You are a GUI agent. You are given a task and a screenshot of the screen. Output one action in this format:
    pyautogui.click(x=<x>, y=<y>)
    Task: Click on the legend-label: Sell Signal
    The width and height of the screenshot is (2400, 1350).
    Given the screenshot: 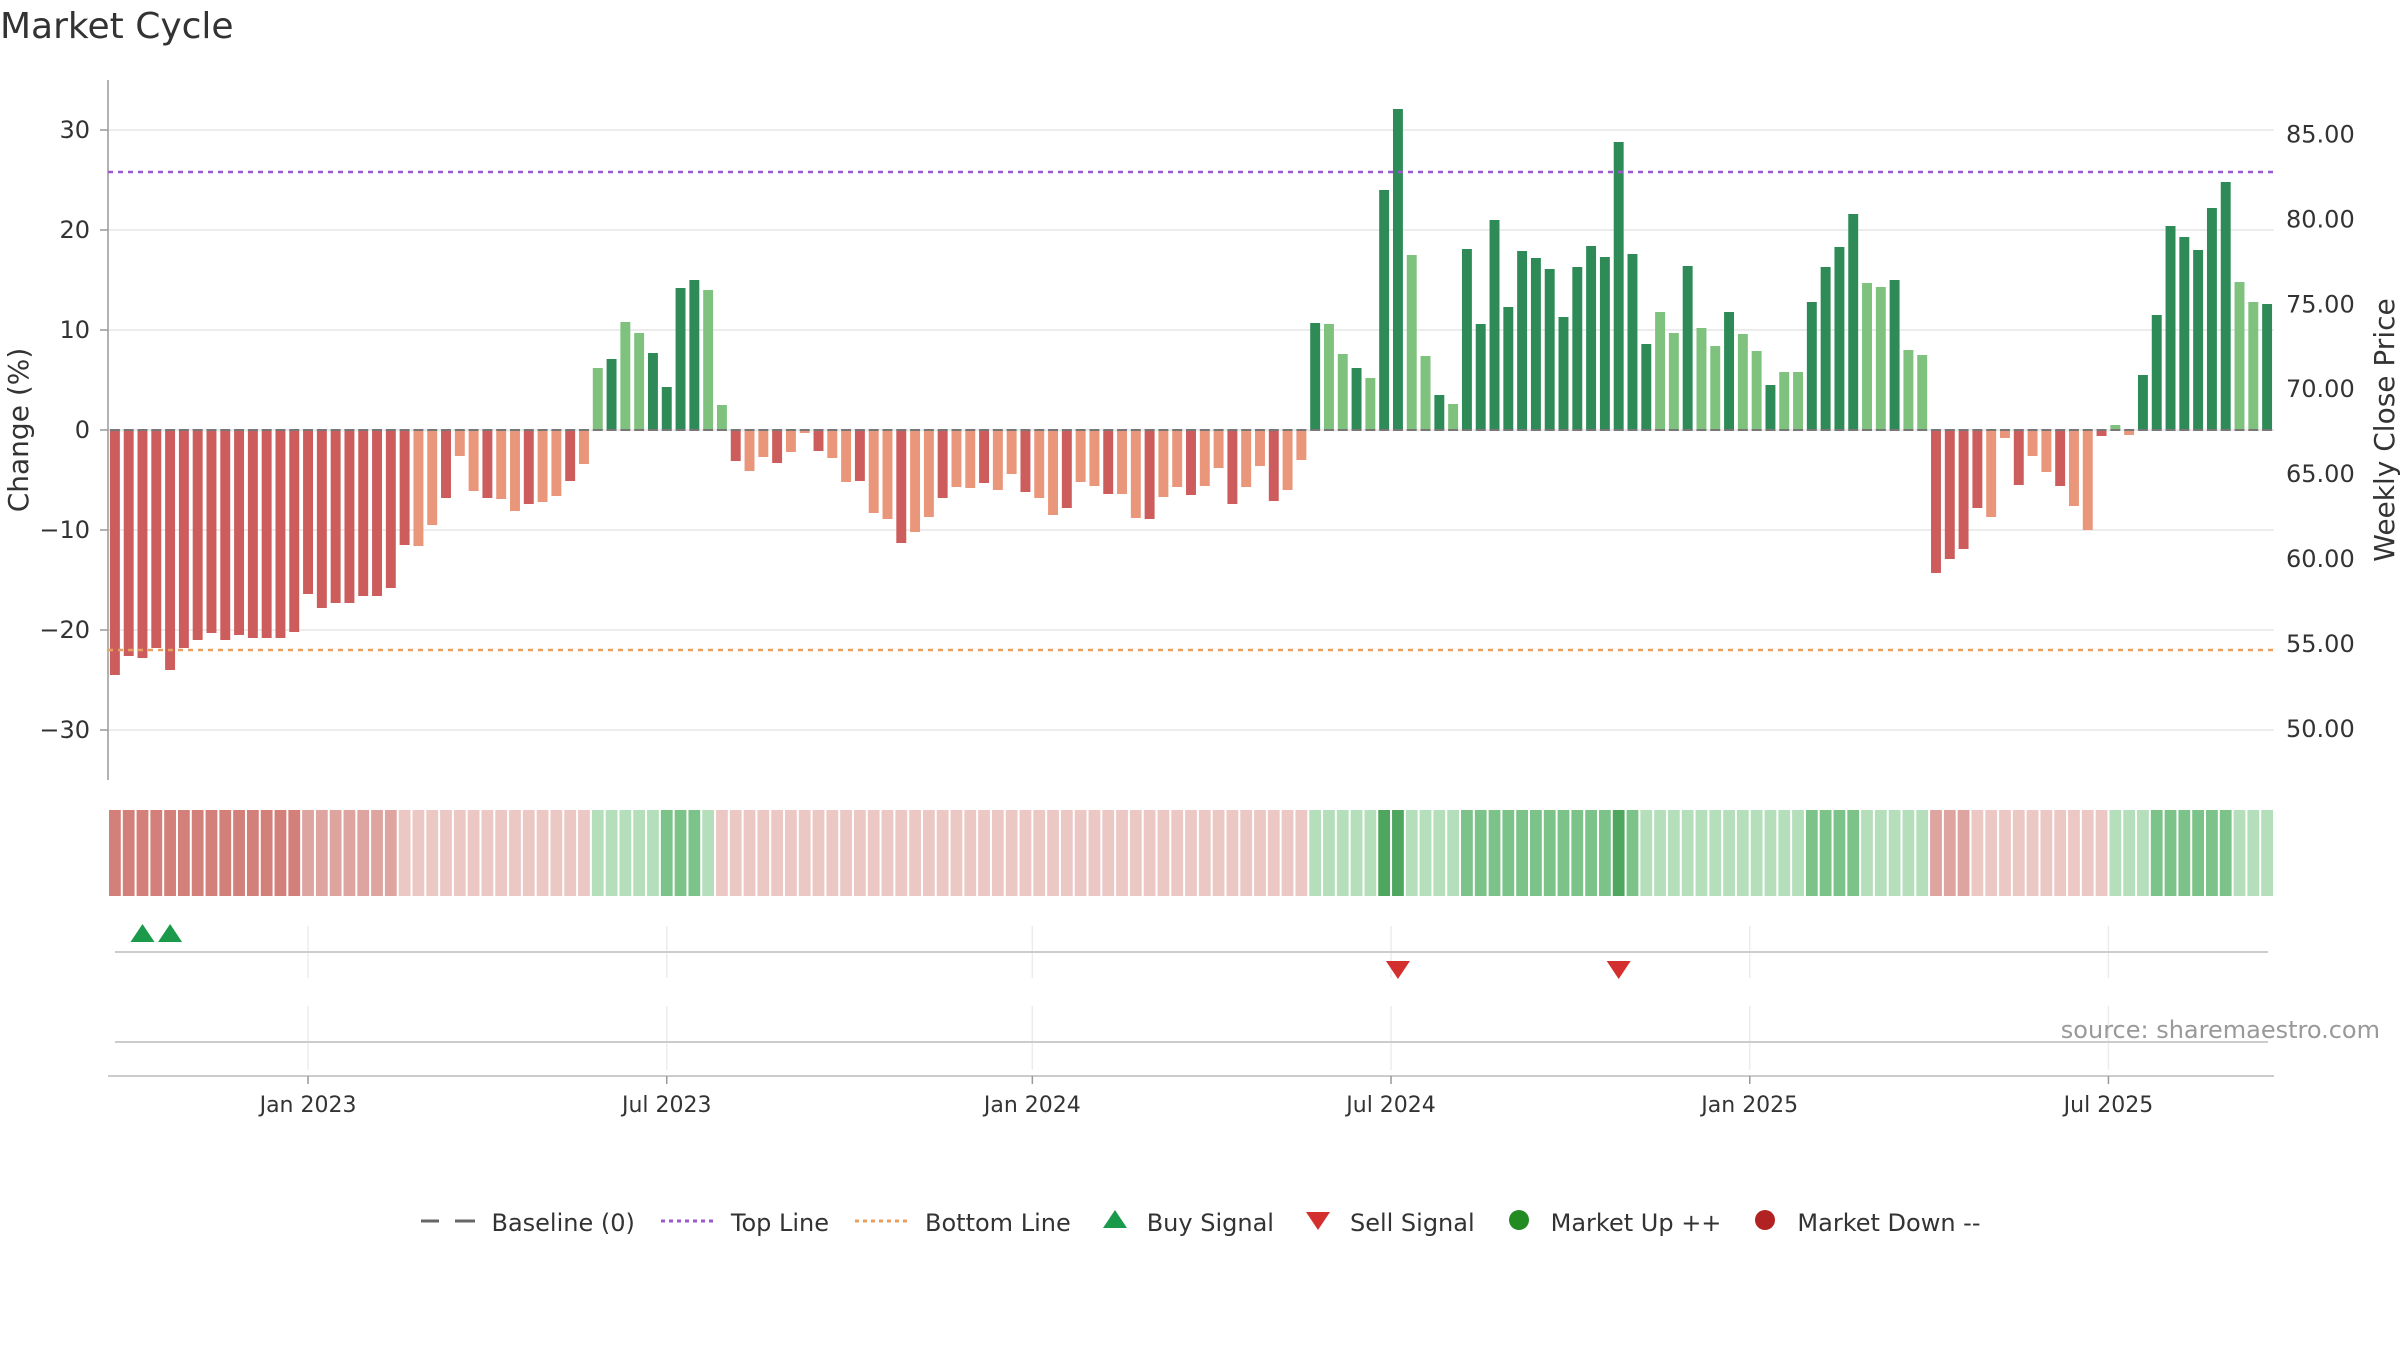 What is the action you would take?
    pyautogui.click(x=1412, y=1223)
    